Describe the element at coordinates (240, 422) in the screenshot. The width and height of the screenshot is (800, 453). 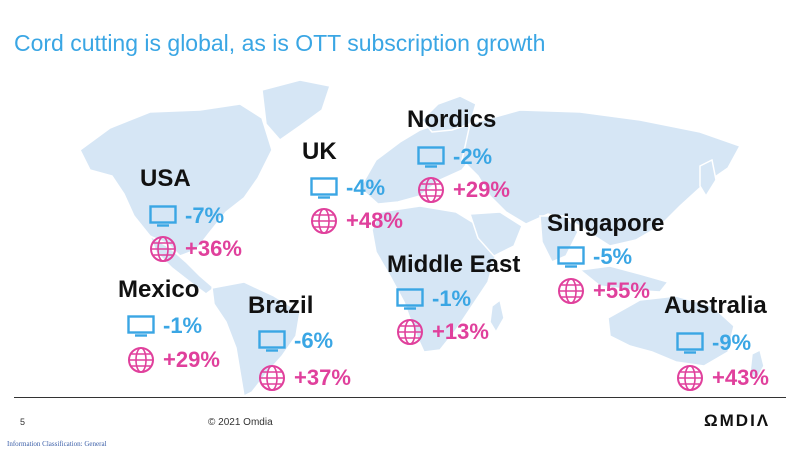
I see `copyright-text: © 2021 Omdia` at that location.